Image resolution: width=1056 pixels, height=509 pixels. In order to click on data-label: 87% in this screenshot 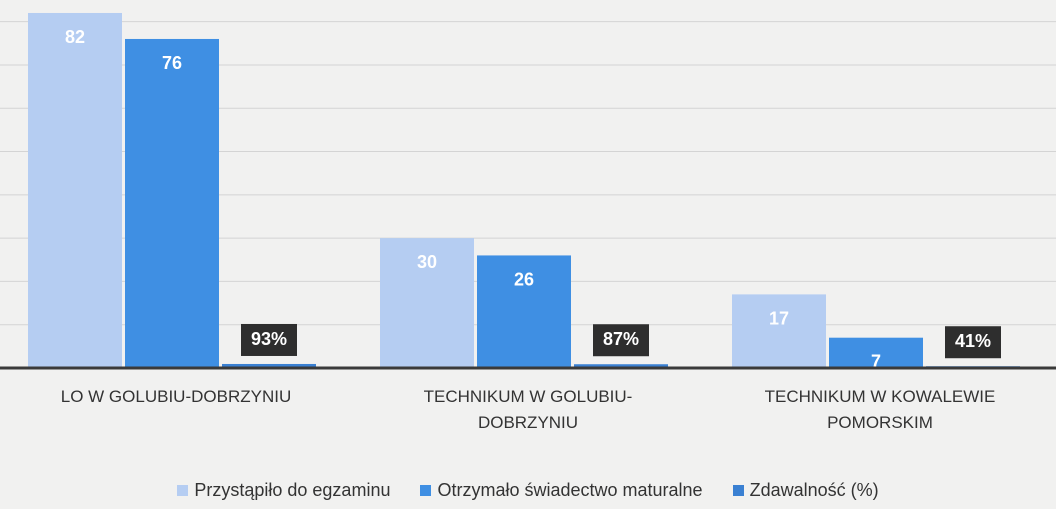, I will do `click(621, 339)`.